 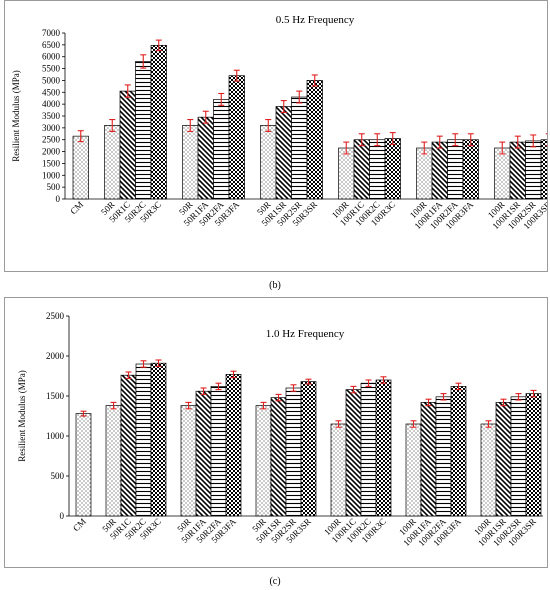 I want to click on y-tick-label: 6000, so click(x=51, y=57).